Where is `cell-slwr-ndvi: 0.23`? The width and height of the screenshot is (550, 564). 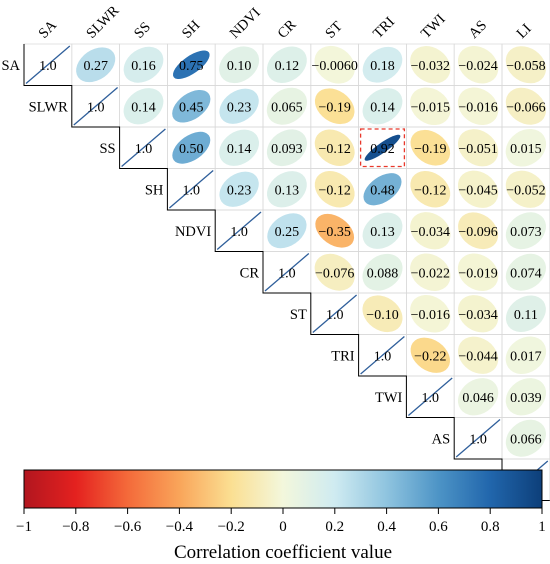 cell-slwr-ndvi: 0.23 is located at coordinates (239, 106).